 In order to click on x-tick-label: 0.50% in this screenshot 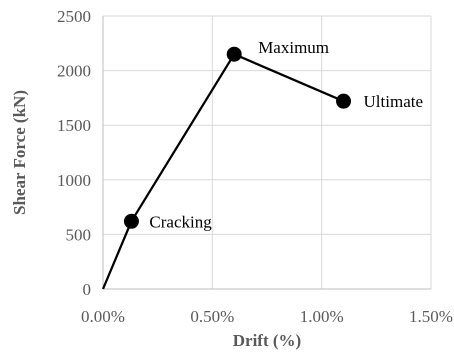, I will do `click(212, 316)`.